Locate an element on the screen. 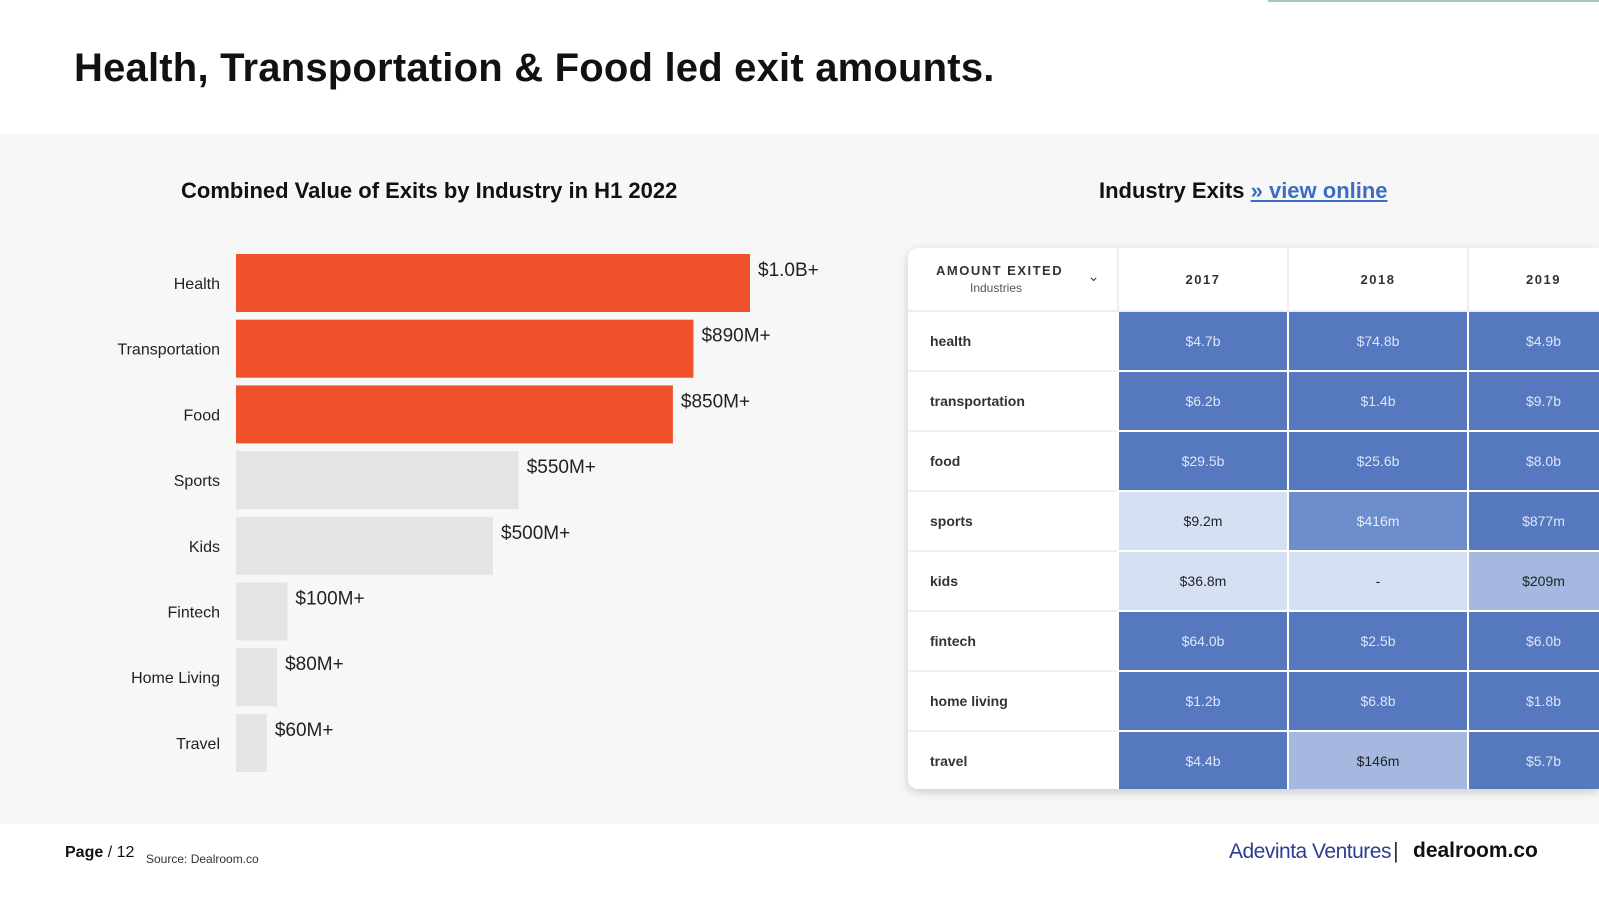 The width and height of the screenshot is (1599, 900). table-cell: $6.8b is located at coordinates (1377, 700).